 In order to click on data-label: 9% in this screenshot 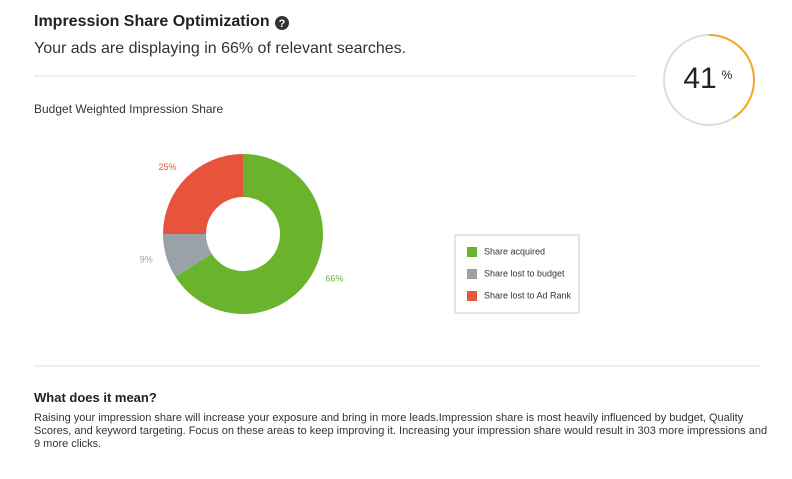, I will do `click(146, 260)`.